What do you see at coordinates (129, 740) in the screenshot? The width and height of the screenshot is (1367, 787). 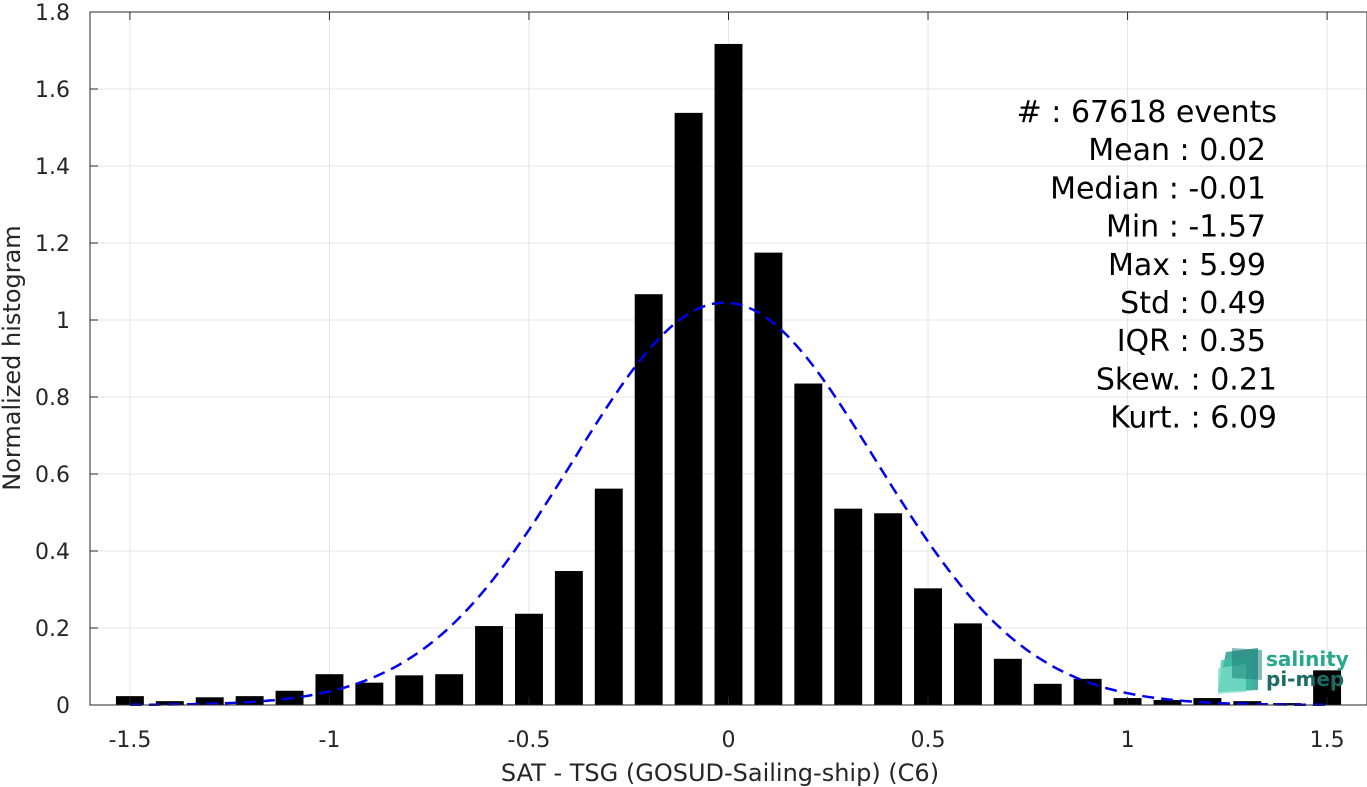 I see `x-tick-label: -1.5` at bounding box center [129, 740].